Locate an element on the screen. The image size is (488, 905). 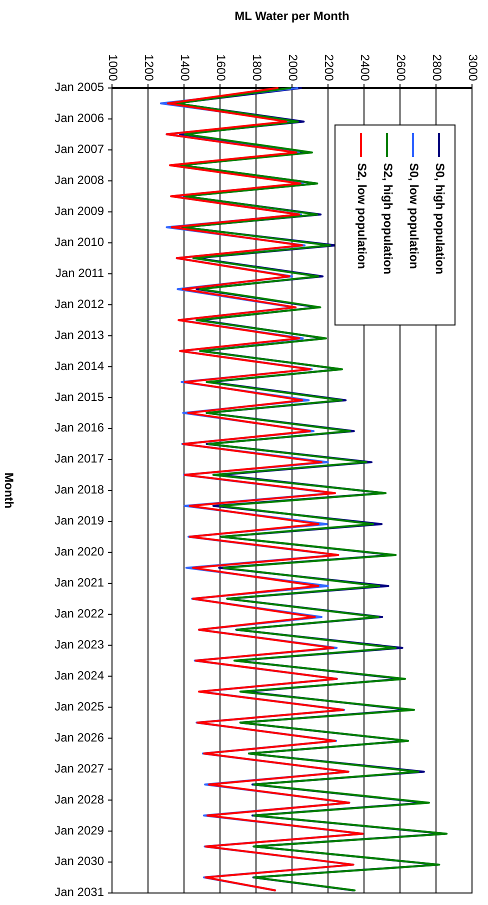
y-tick-label: Jan 2028 is located at coordinates (79, 799).